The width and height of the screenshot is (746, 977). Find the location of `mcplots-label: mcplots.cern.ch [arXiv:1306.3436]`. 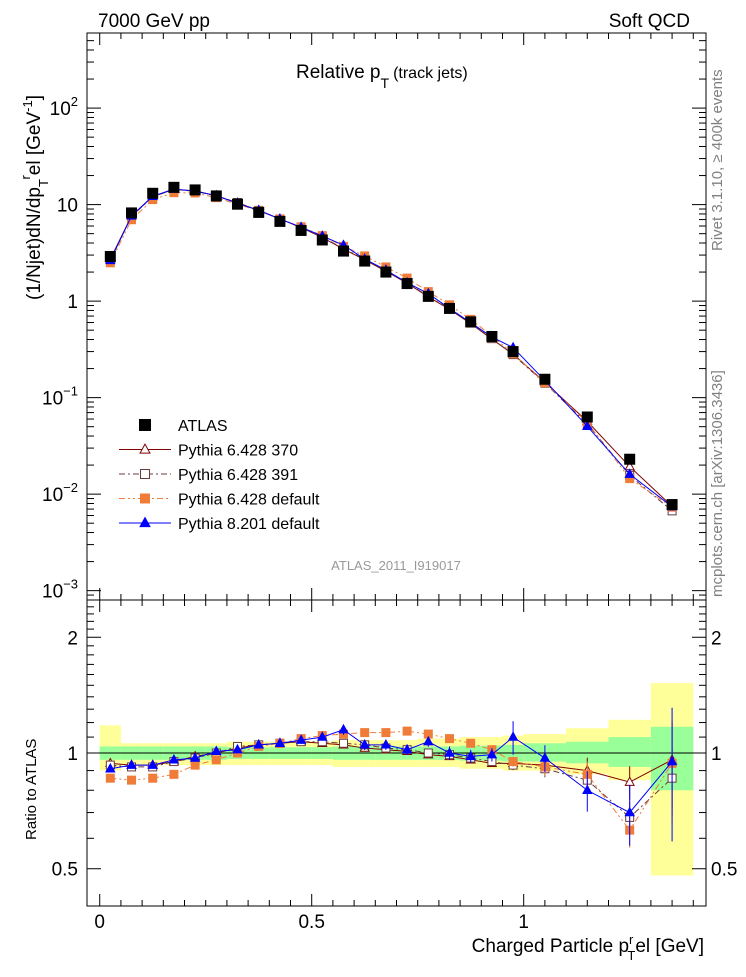

mcplots-label: mcplots.cern.ch [arXiv:1306.3436] is located at coordinates (717, 483).